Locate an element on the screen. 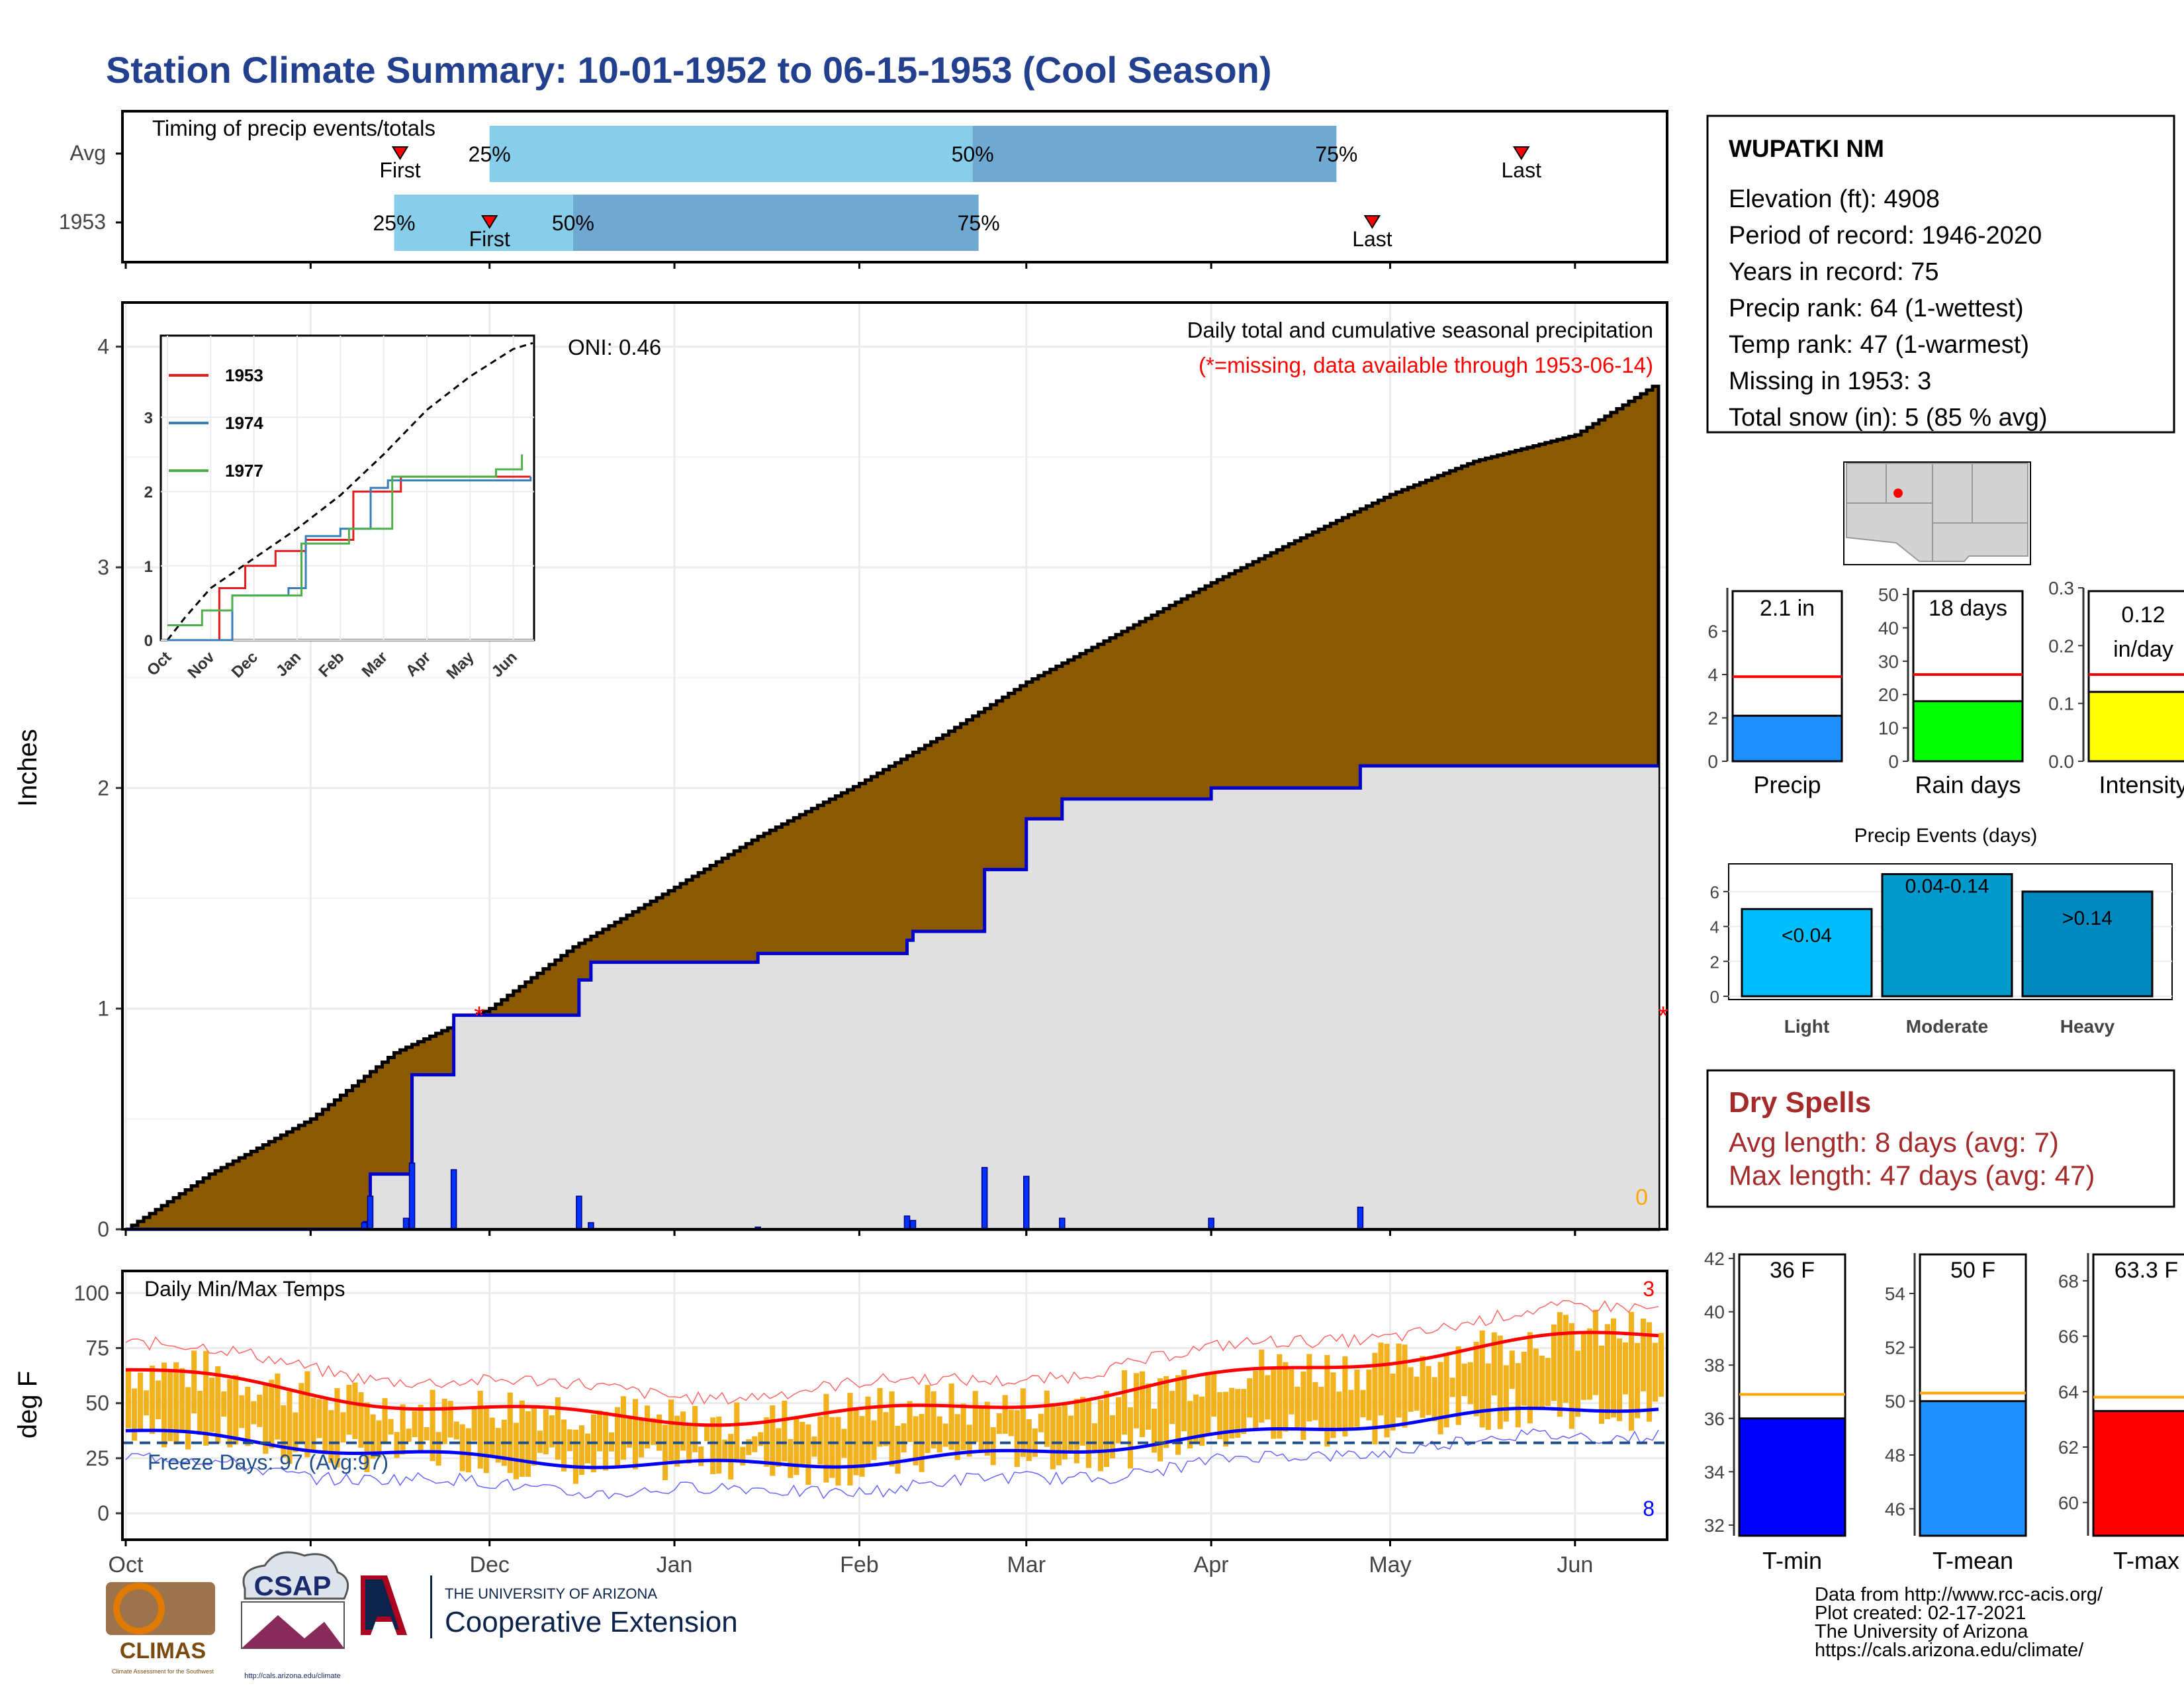 The width and height of the screenshot is (2184, 1688). temp-xtick-label: Apr is located at coordinates (1211, 1564).